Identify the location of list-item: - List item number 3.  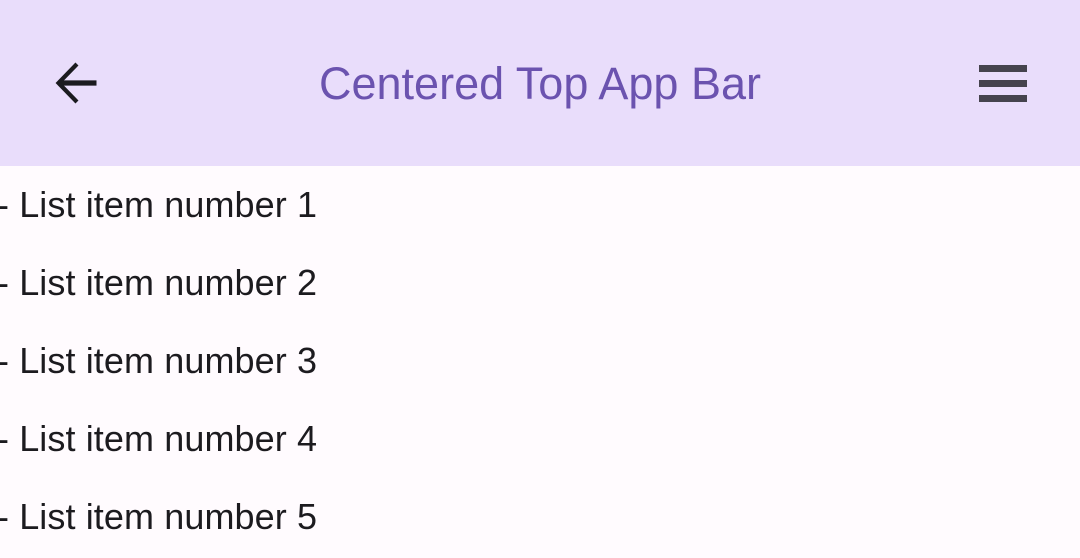
(159, 360).